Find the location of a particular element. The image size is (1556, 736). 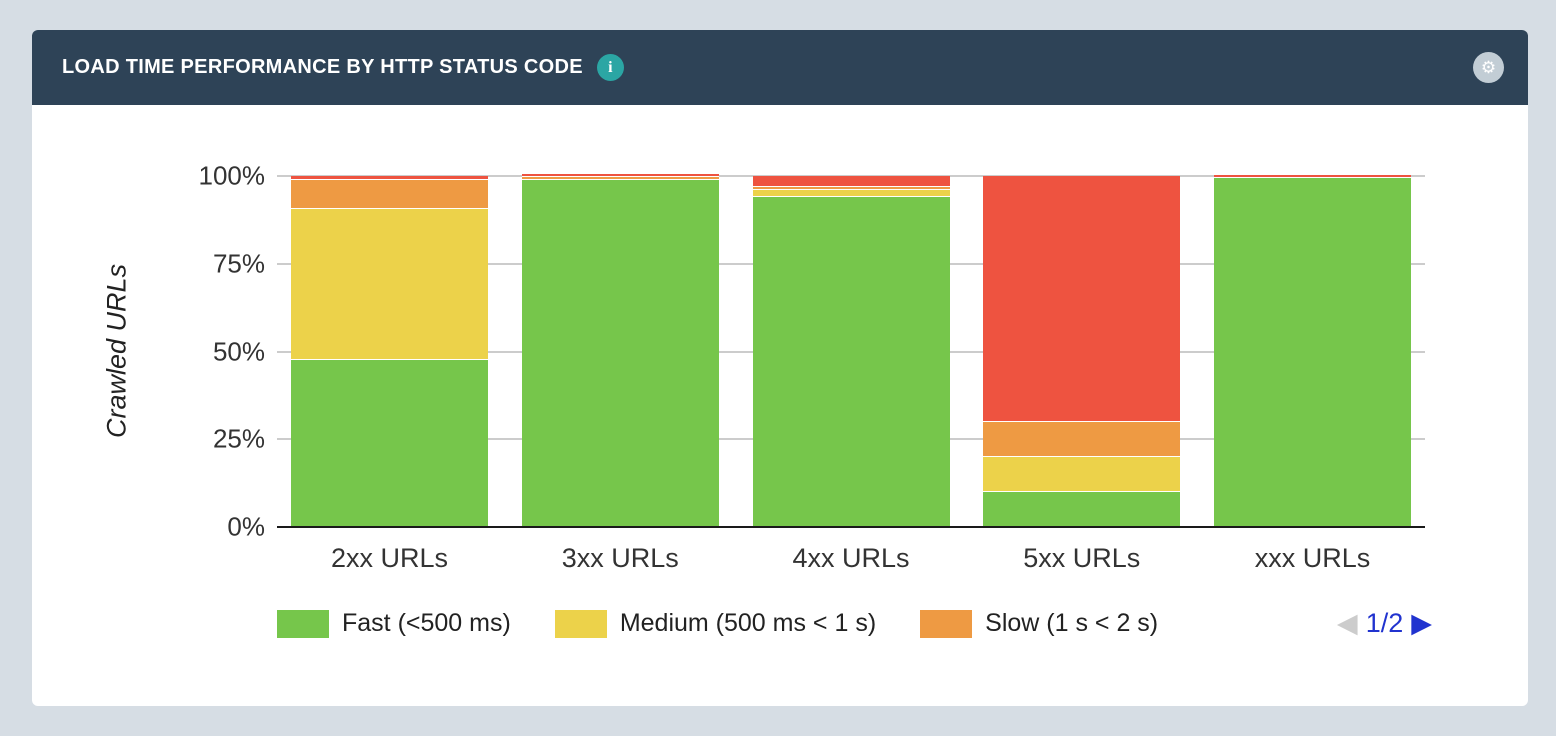

x-label-4xx-urls: 4xx URLs is located at coordinates (851, 558).